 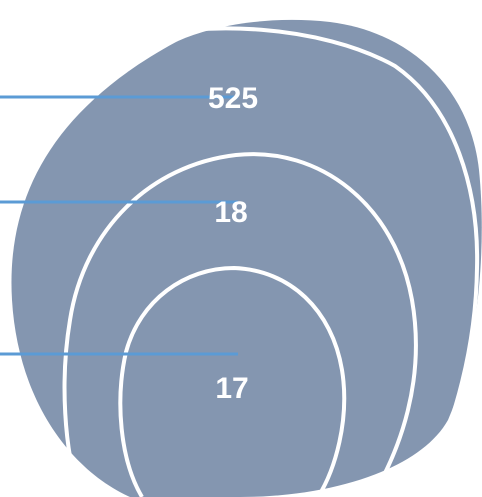 What do you see at coordinates (231, 388) in the screenshot?
I see `inner-value-label: 17` at bounding box center [231, 388].